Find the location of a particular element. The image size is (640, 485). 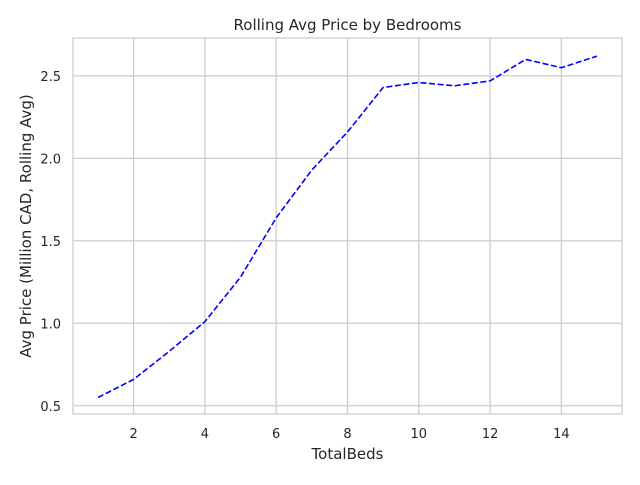

x-tick-label: 4 is located at coordinates (205, 434).